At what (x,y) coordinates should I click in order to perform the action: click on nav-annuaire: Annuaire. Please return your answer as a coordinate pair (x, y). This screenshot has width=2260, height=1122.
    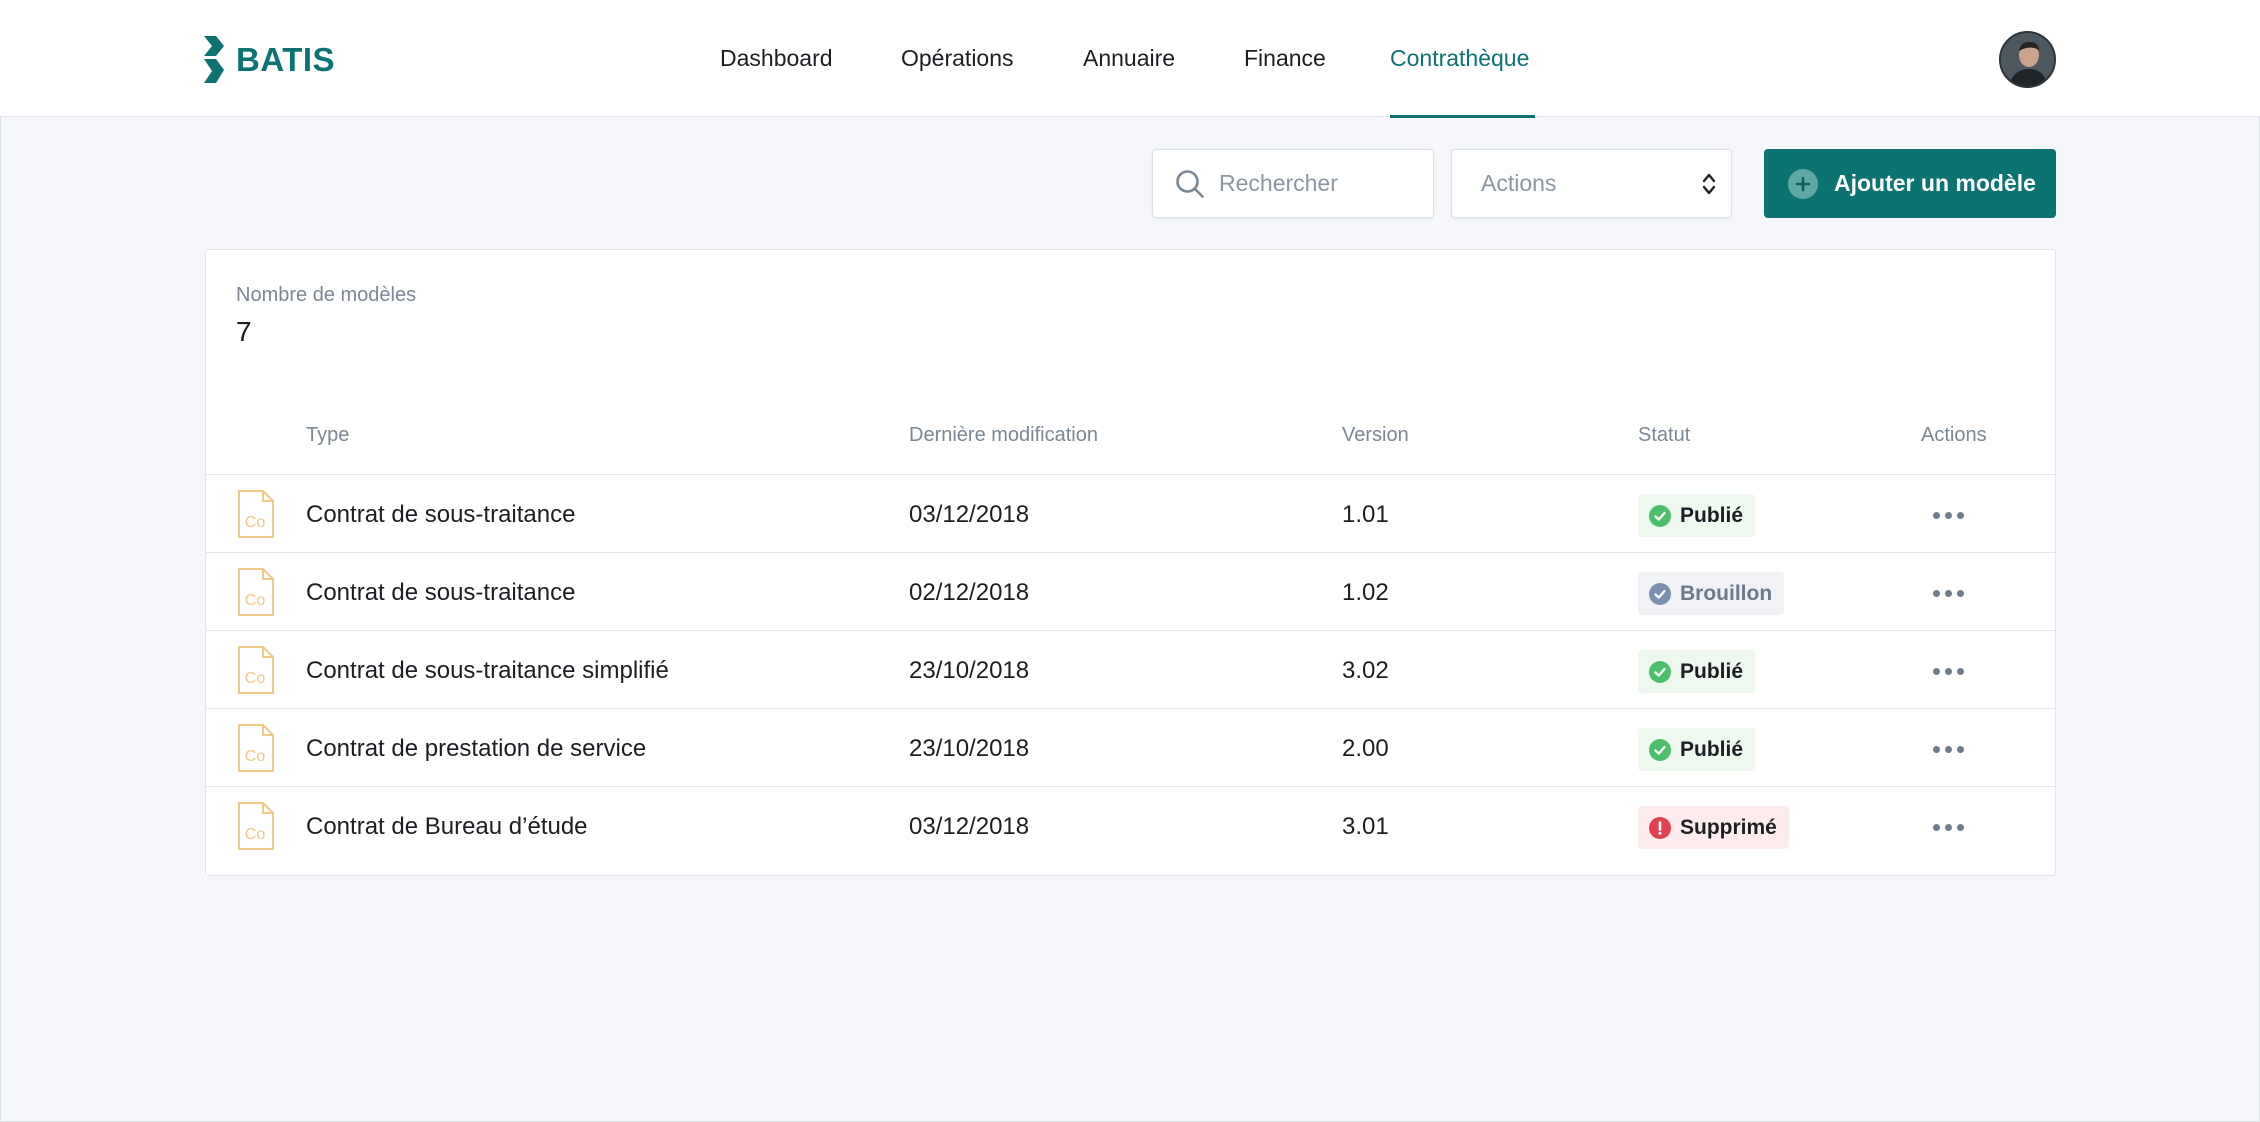
    Looking at the image, I should click on (1129, 58).